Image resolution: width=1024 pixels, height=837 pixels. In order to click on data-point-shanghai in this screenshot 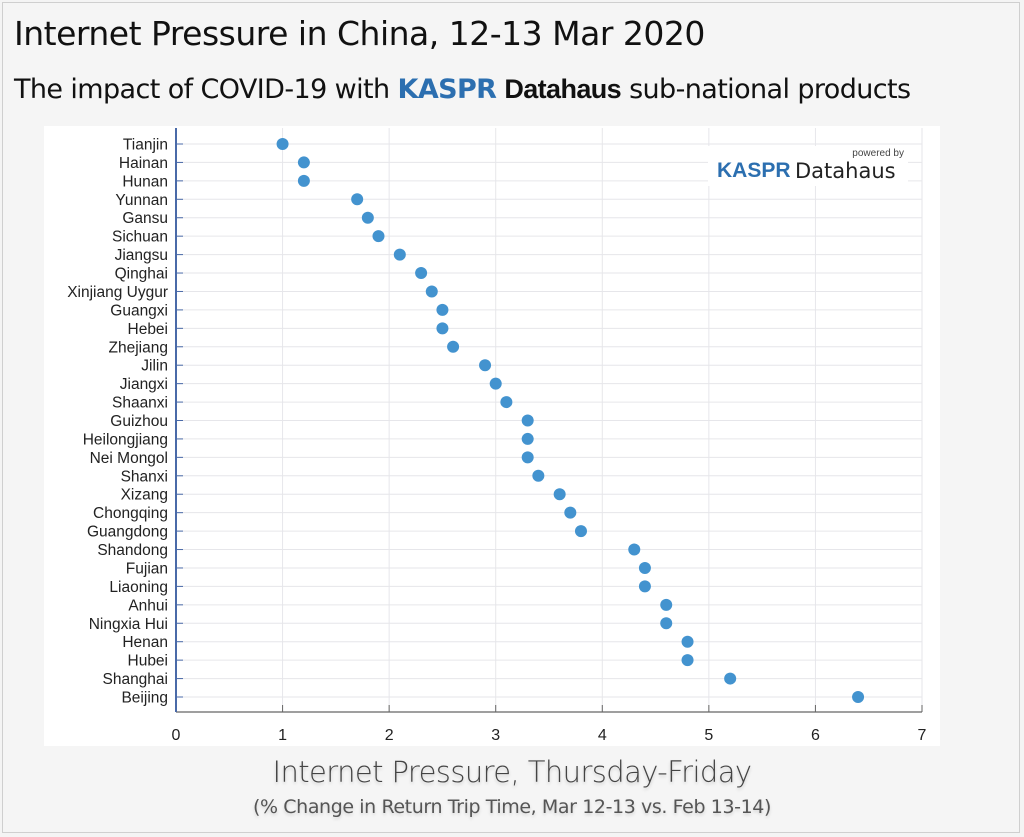, I will do `click(730, 678)`.